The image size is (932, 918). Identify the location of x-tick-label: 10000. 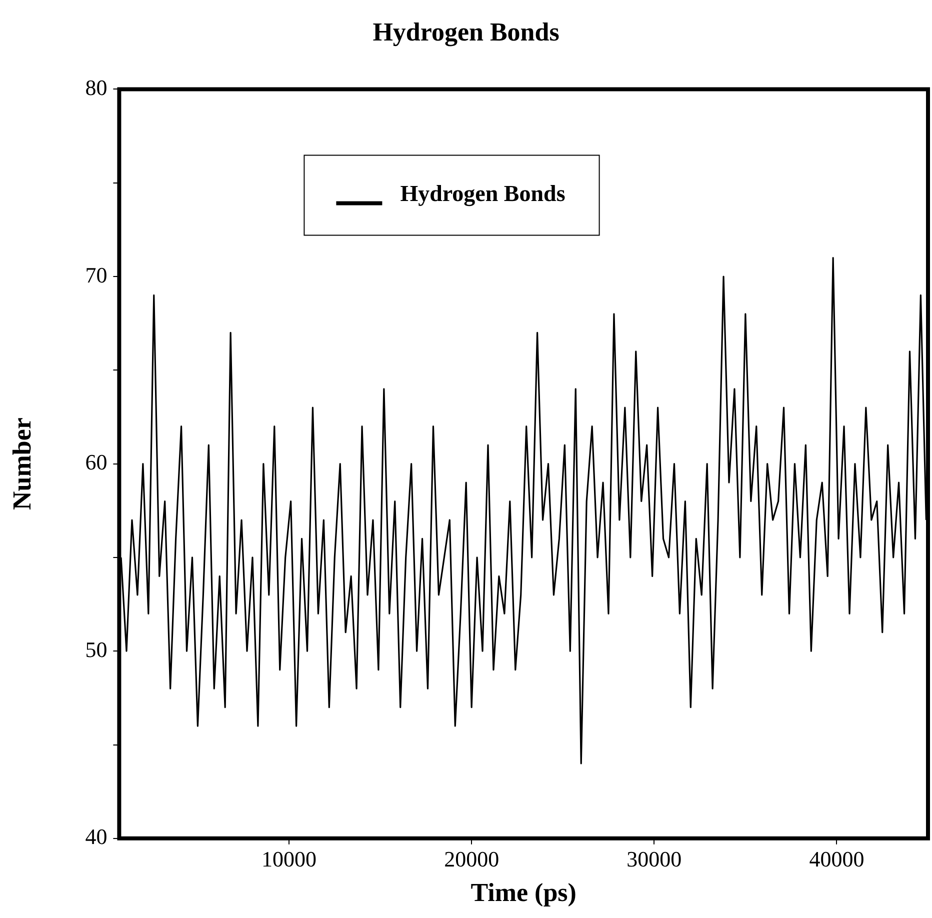
(288, 859).